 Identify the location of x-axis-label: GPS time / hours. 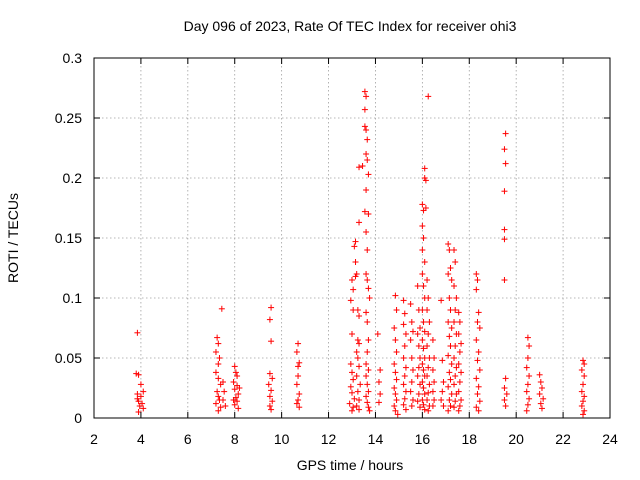
(350, 465).